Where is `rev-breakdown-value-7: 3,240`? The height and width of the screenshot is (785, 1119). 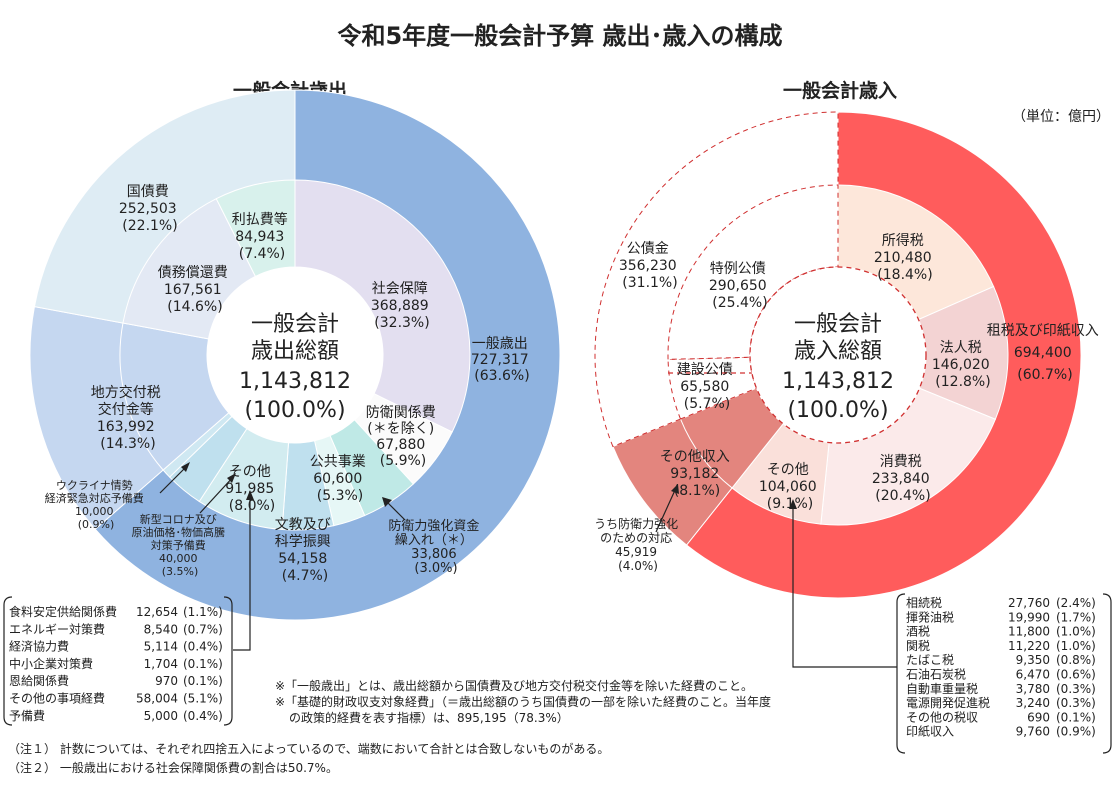 rev-breakdown-value-7: 3,240 is located at coordinates (1033, 703).